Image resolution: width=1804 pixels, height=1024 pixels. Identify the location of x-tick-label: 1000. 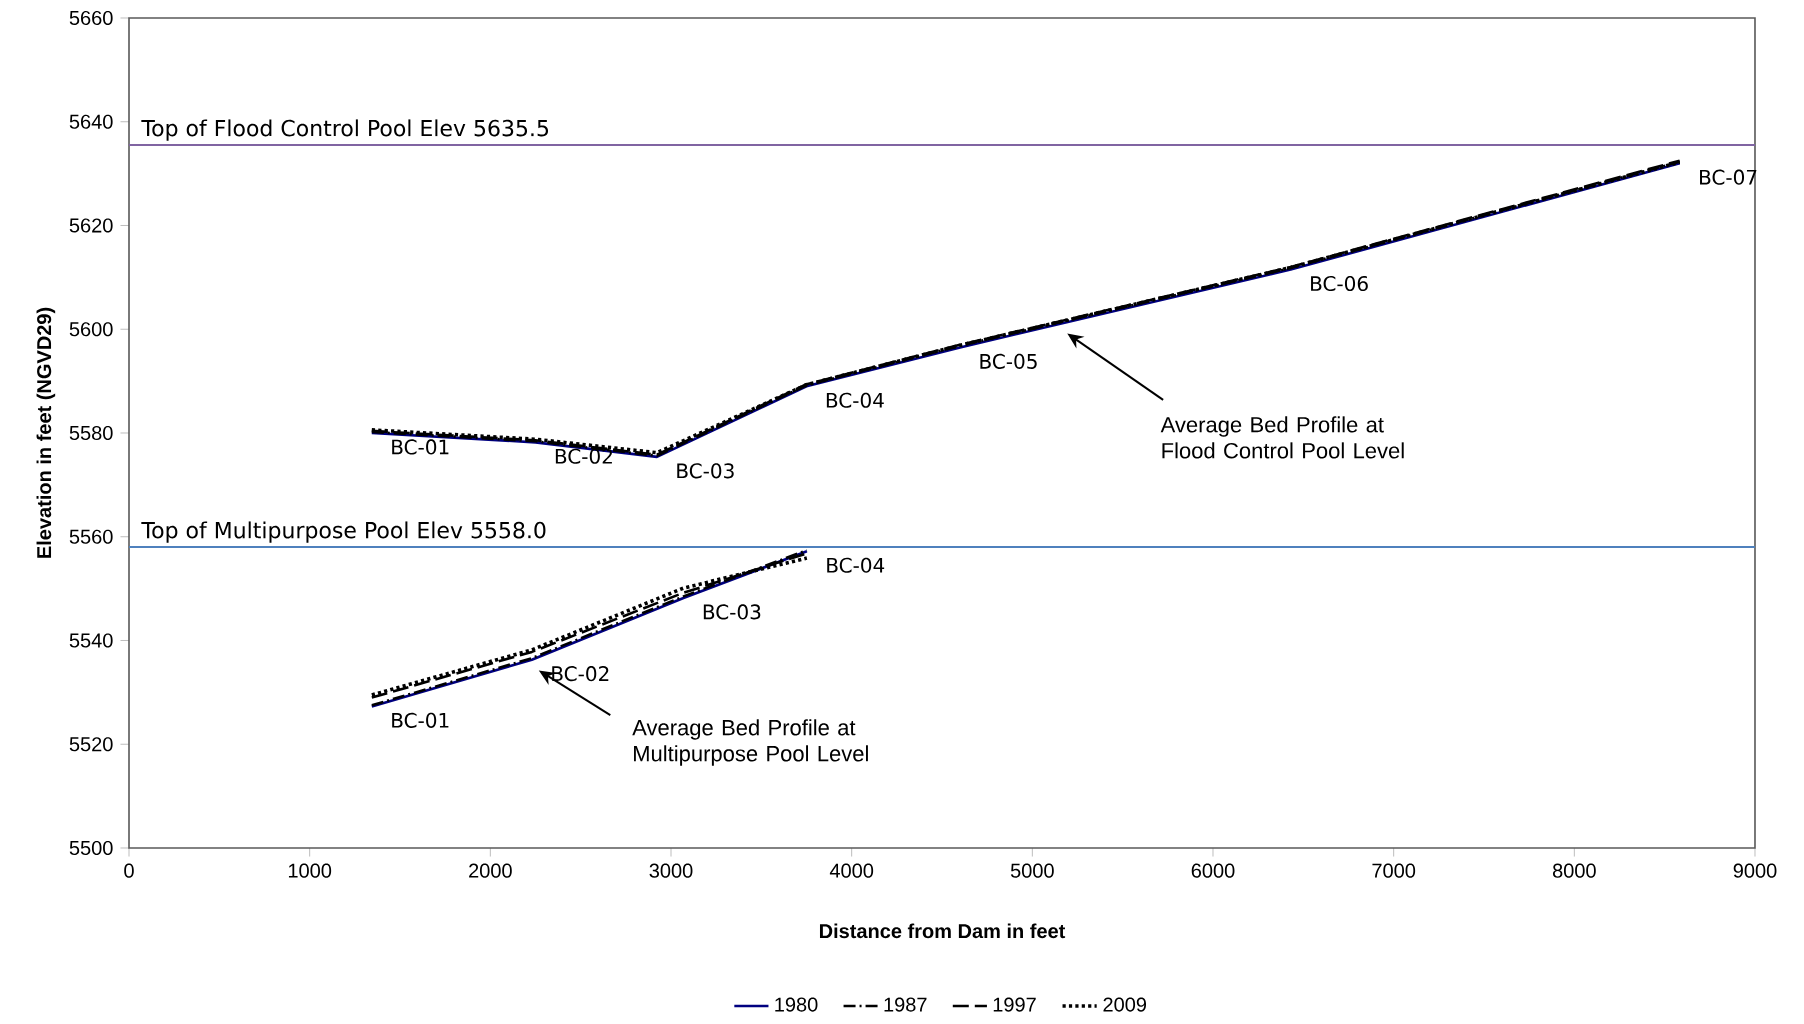
(310, 870).